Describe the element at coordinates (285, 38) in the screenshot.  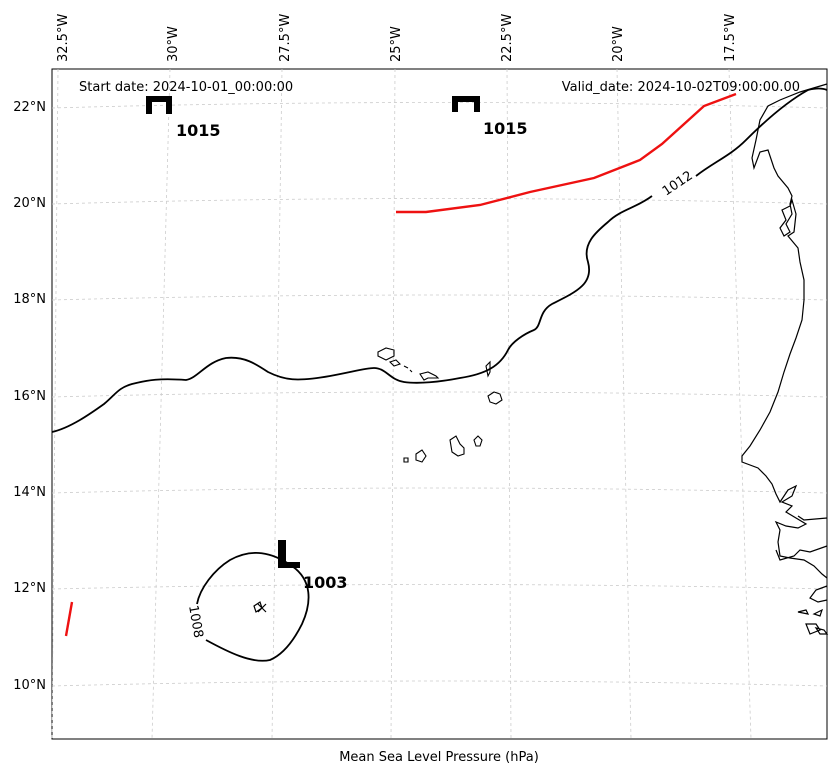
I see `lon-label: 27.5°W` at that location.